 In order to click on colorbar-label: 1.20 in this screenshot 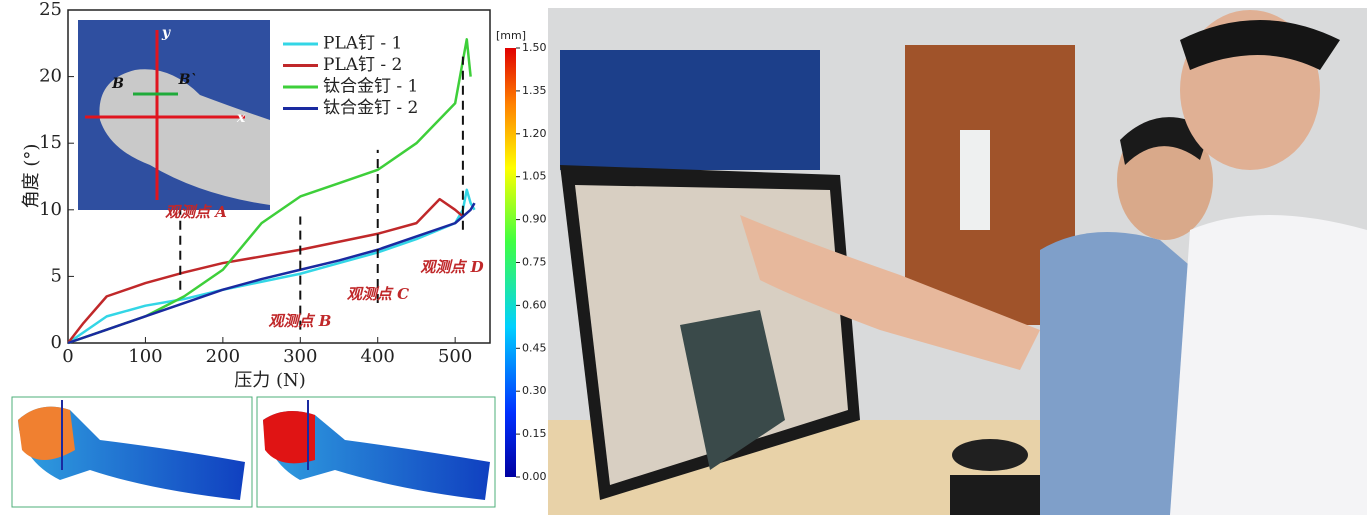, I will do `click(534, 133)`.